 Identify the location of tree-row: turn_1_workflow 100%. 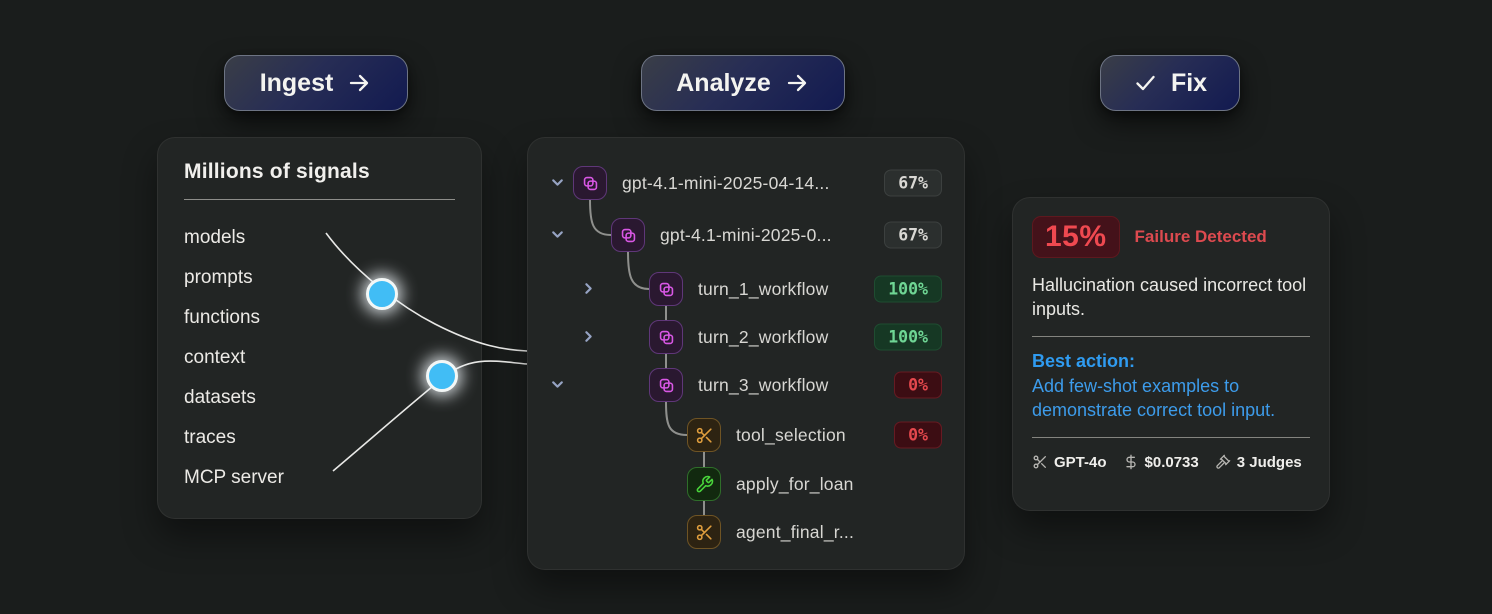
(746, 289).